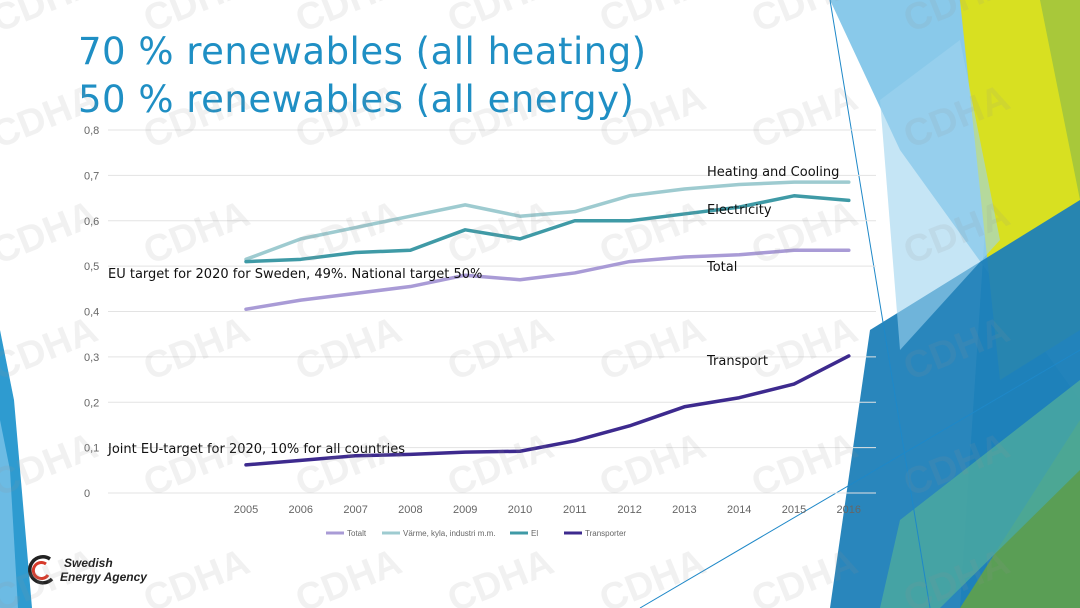 This screenshot has width=1080, height=608. Describe the element at coordinates (738, 361) in the screenshot. I see `annotation-transport: Transport` at that location.